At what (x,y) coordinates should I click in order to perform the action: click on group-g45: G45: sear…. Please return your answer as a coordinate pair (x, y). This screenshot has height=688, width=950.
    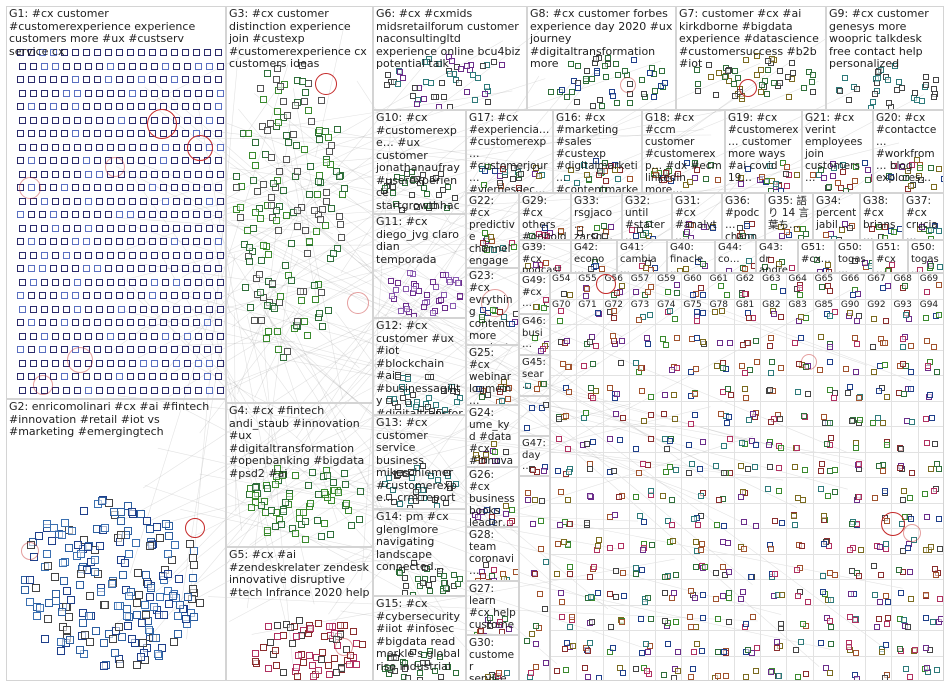
    Looking at the image, I should click on (534, 375).